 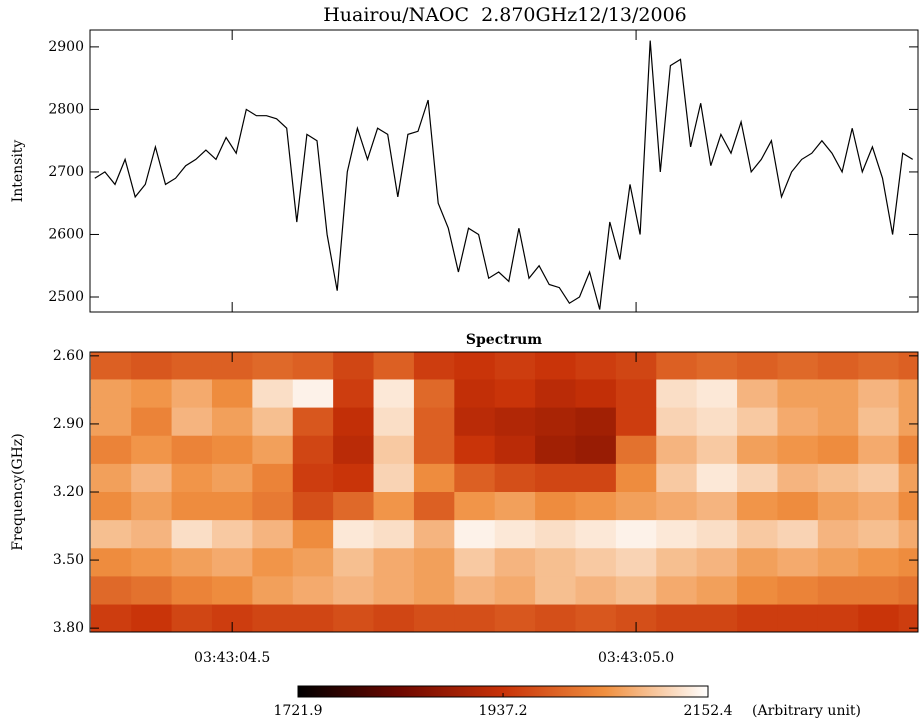 I want to click on page-title: Huairou/NAOC 2.870GHz12/13/2006, so click(x=505, y=15).